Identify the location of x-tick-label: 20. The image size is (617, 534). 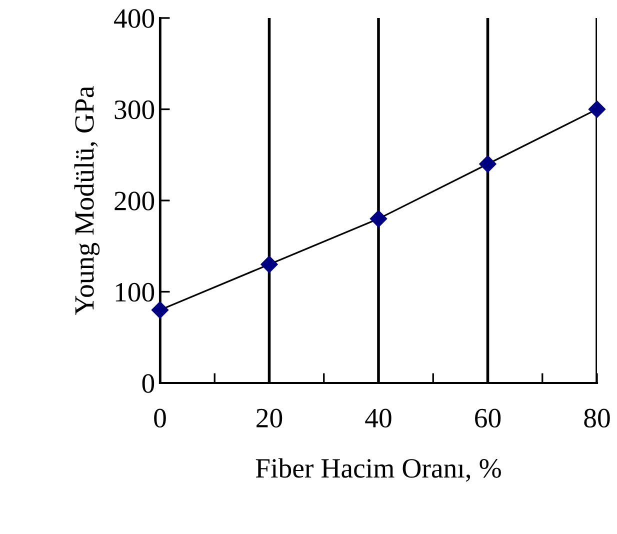
(269, 418).